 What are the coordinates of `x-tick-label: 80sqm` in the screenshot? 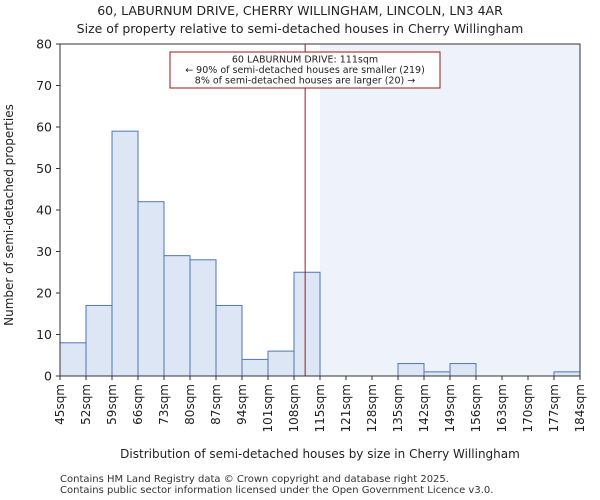 It's located at (190, 404).